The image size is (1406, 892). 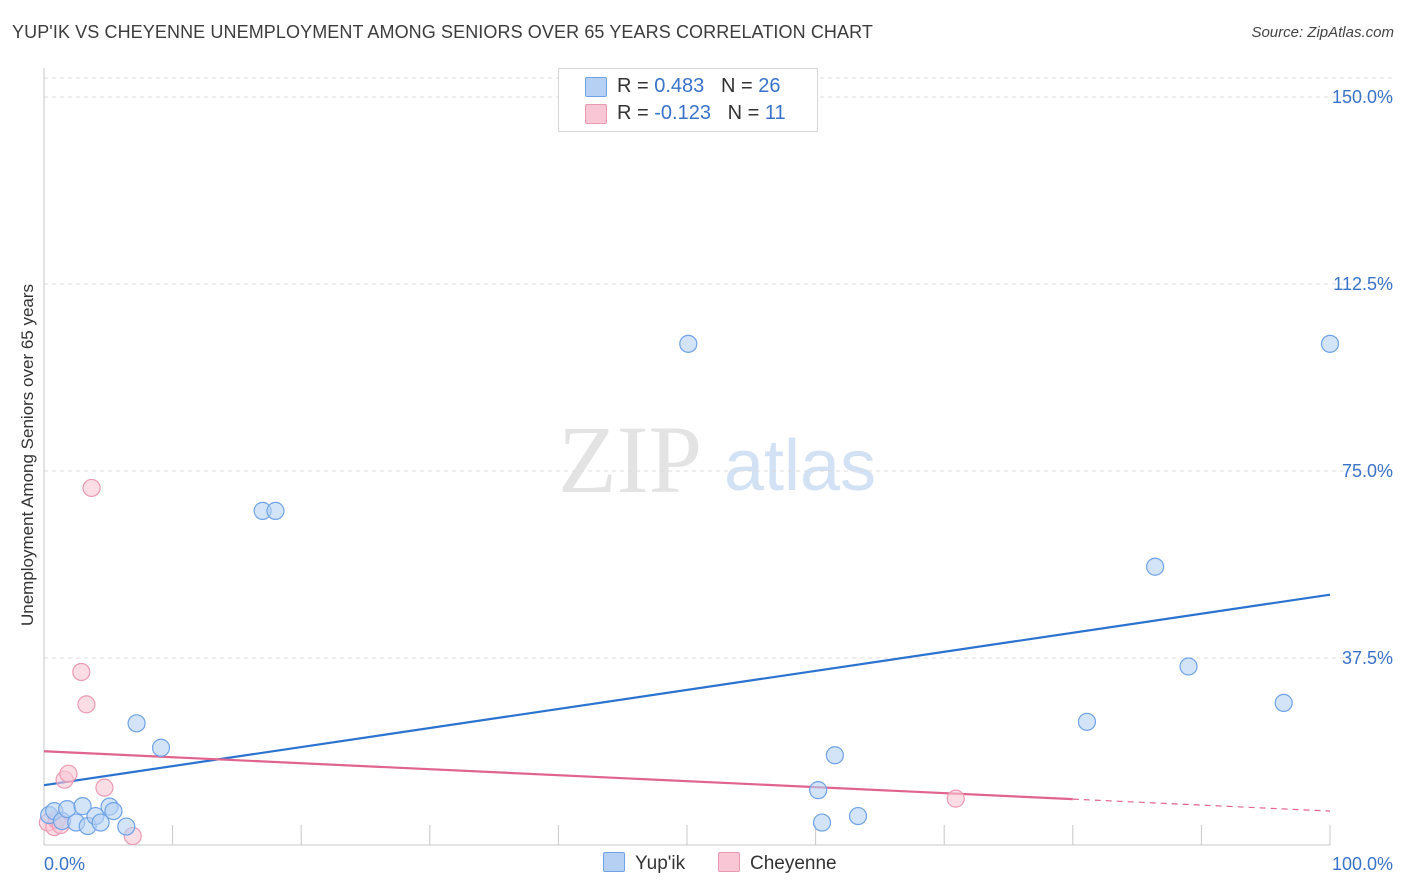 What do you see at coordinates (1362, 864) in the screenshot?
I see `x-tick-label: 100.0%` at bounding box center [1362, 864].